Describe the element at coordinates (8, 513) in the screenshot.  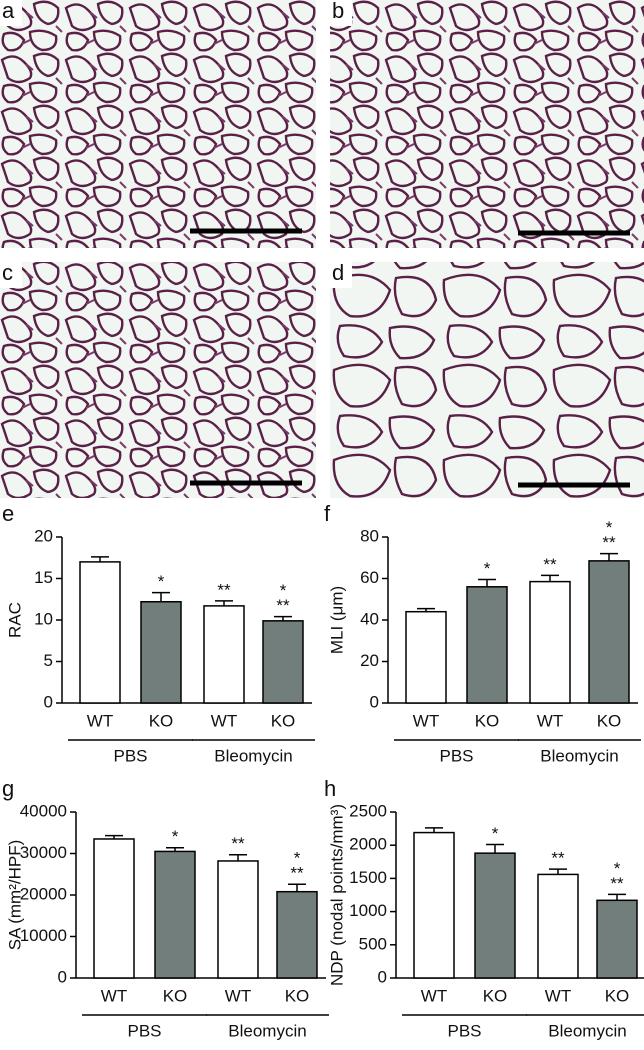
I see `panel-label: e` at that location.